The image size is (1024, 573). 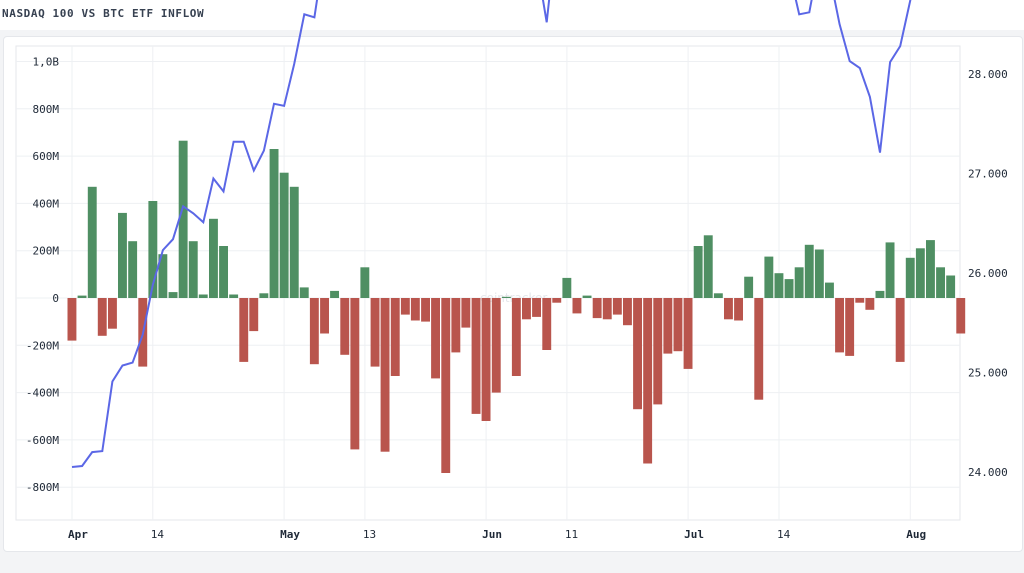 I want to click on right-tick-label: 27.000, so click(x=988, y=174).